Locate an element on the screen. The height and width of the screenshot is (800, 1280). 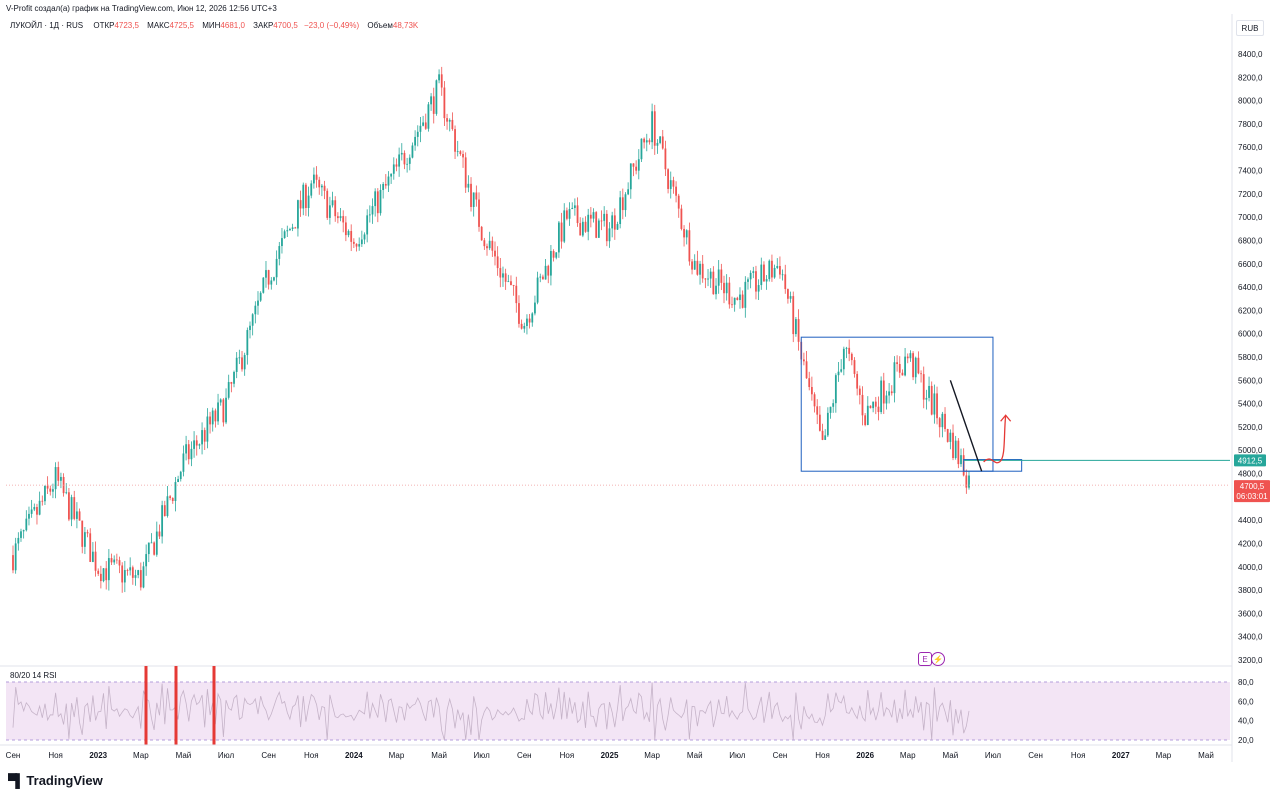
low-label: МИН is located at coordinates (211, 25).